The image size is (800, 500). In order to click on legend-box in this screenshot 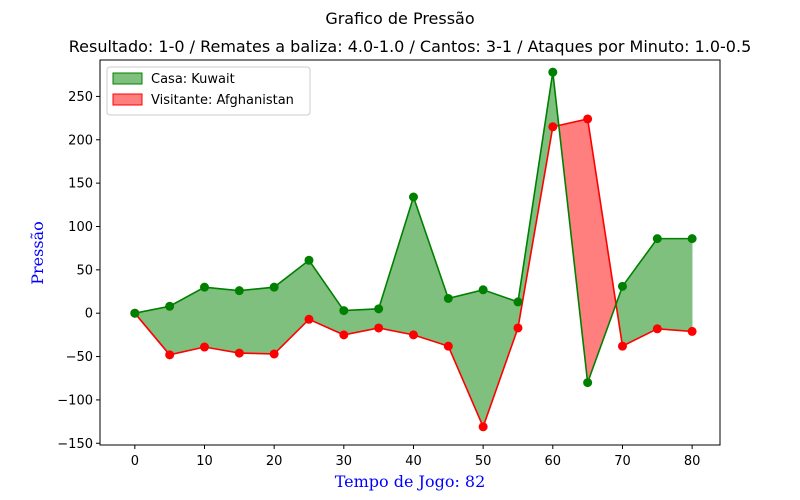, I will do `click(208, 91)`.